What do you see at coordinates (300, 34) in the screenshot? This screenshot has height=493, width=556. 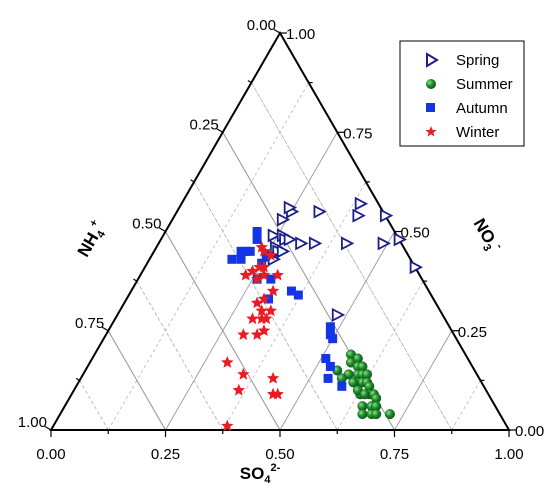 I see `right-tick-label: 1.00` at bounding box center [300, 34].